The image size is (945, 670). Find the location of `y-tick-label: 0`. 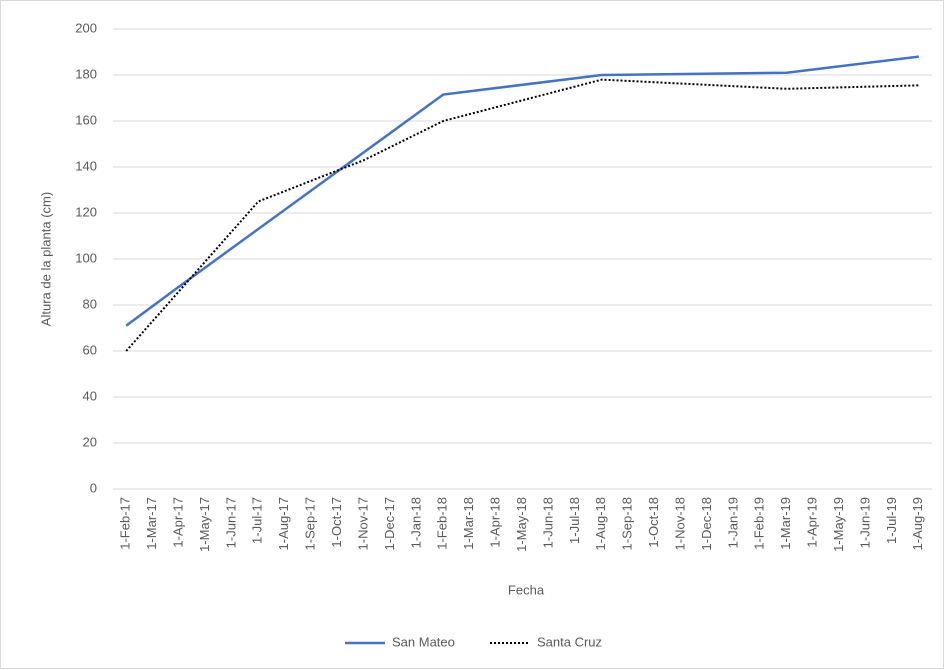

y-tick-label: 0 is located at coordinates (93, 487).